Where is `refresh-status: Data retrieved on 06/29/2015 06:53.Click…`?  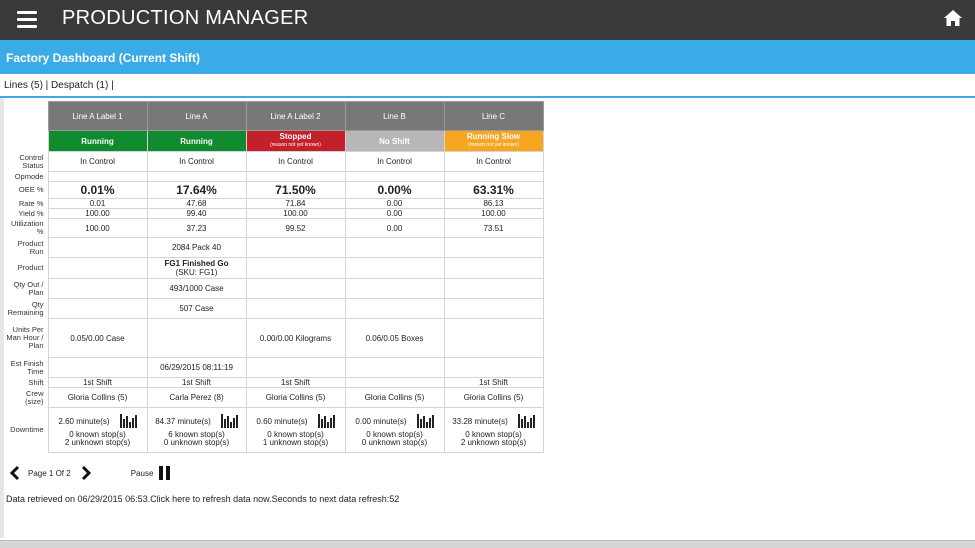
refresh-status: Data retrieved on 06/29/2015 06:53.Click… is located at coordinates (202, 499).